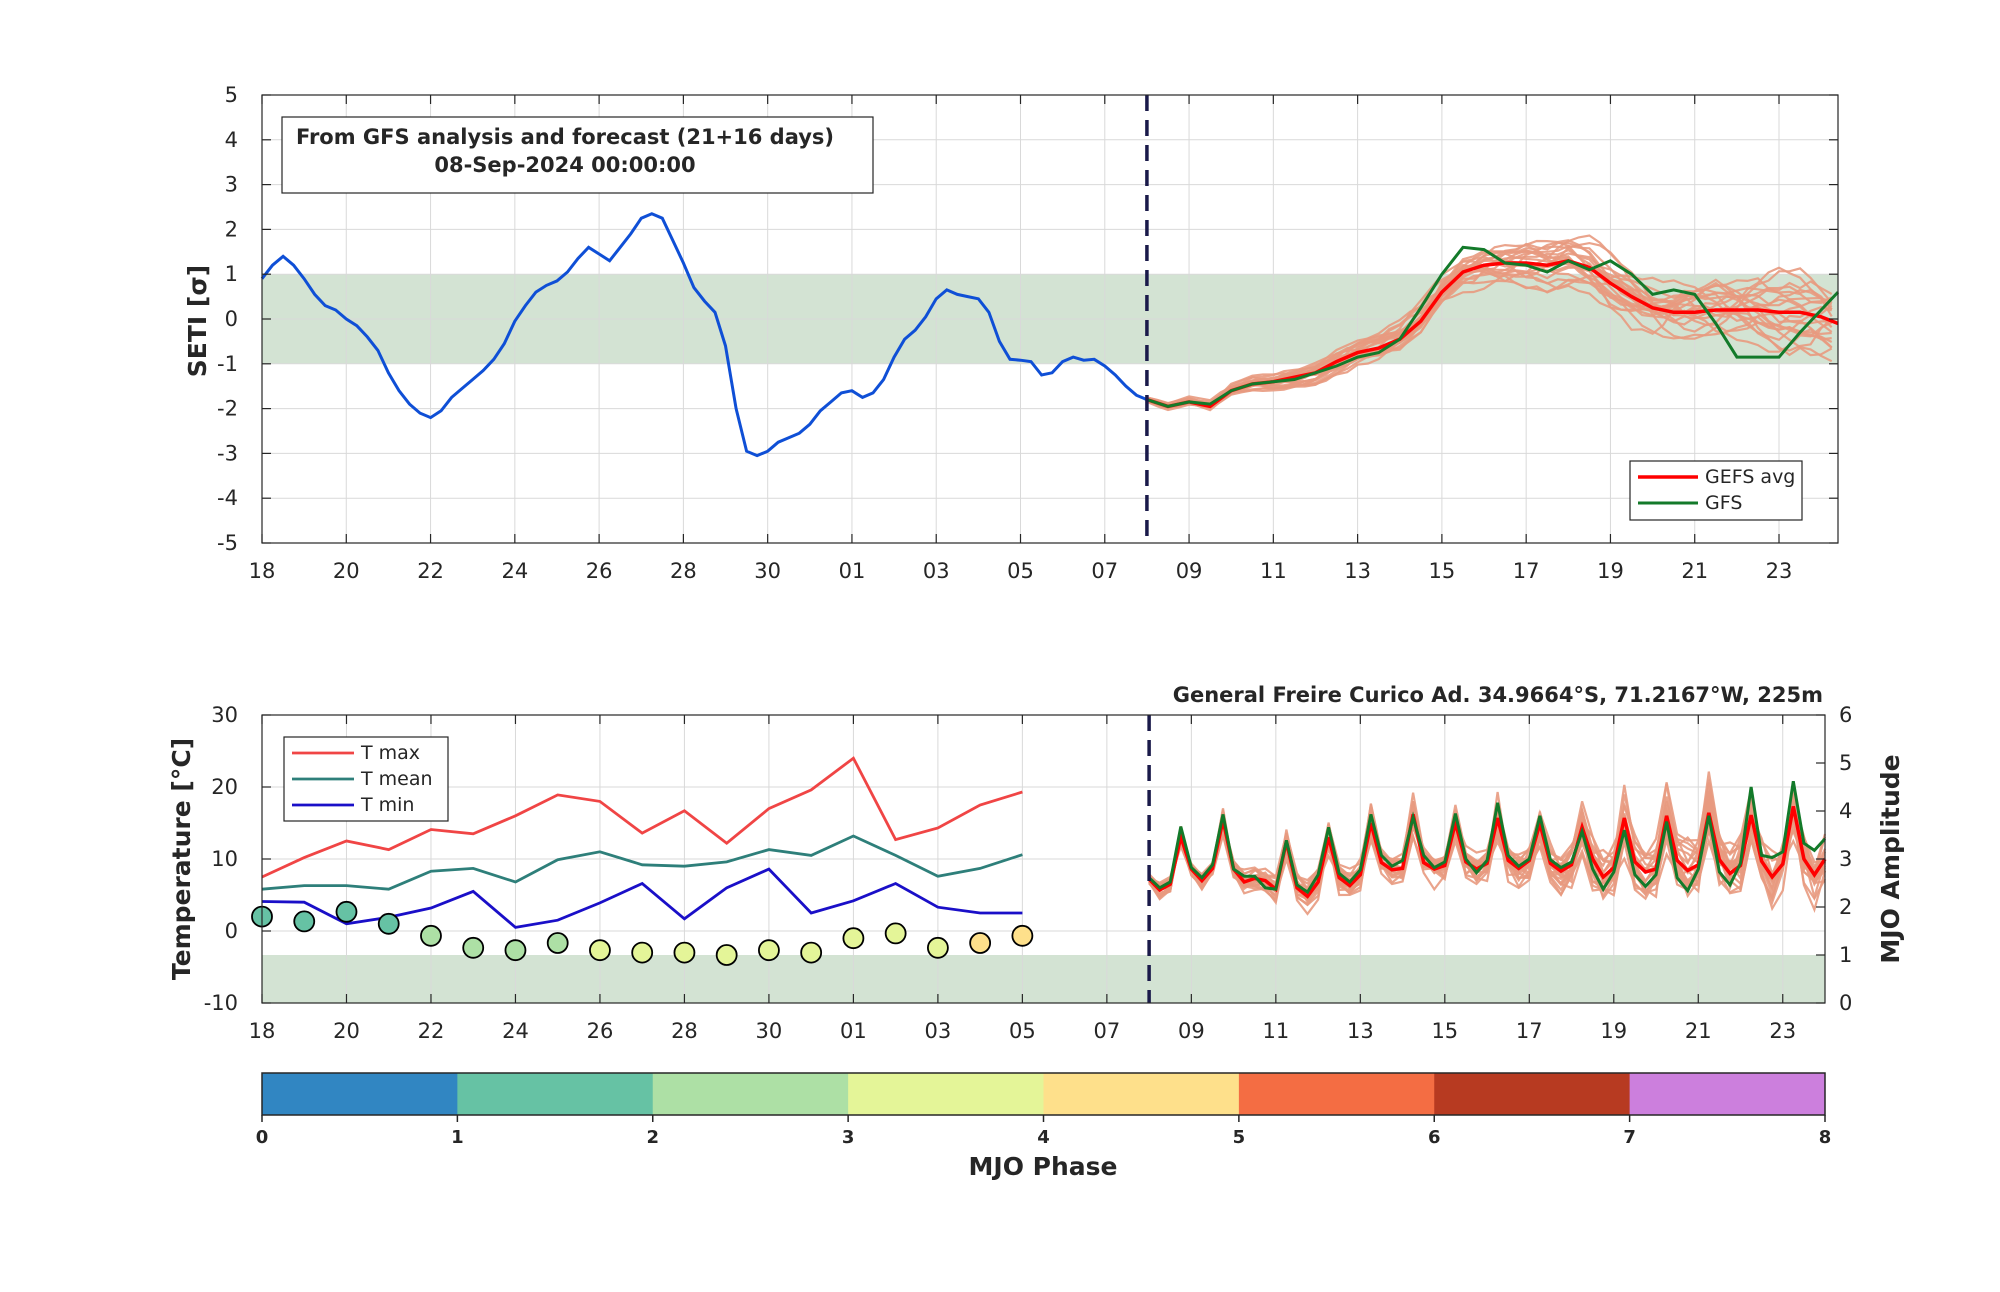 The width and height of the screenshot is (2000, 1292). Describe the element at coordinates (231, 931) in the screenshot. I see `temperature-y-tick-label: 0` at that location.